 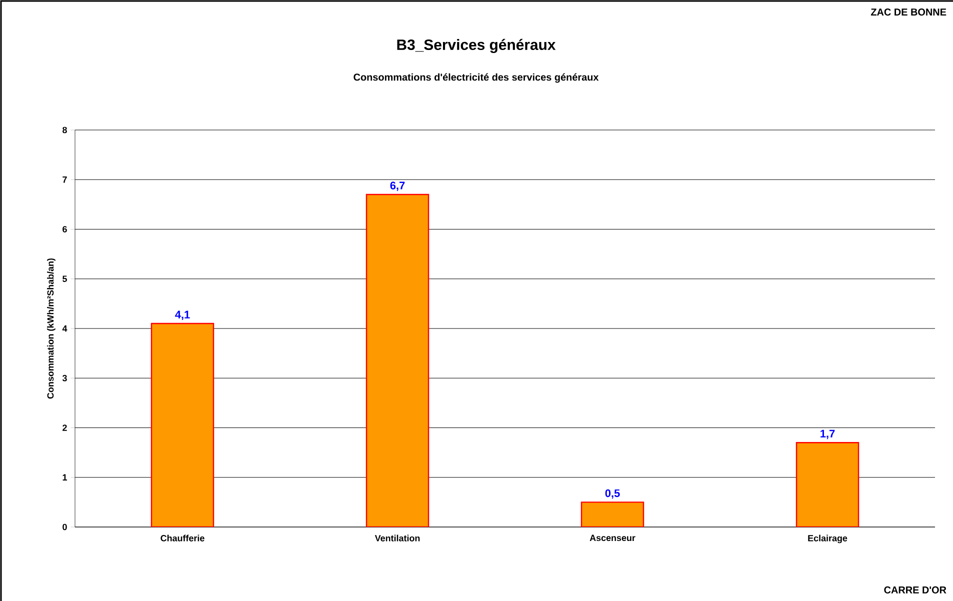 I want to click on y-tick-label: 1, so click(x=64, y=477).